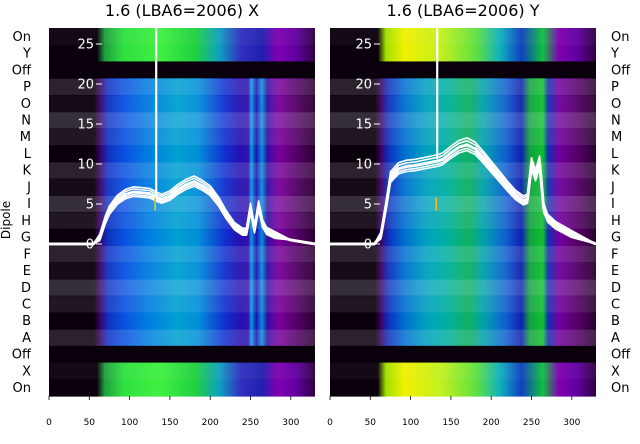 Image resolution: width=640 pixels, height=444 pixels. What do you see at coordinates (491, 423) in the screenshot?
I see `x-tick-label-4: 200` at bounding box center [491, 423].